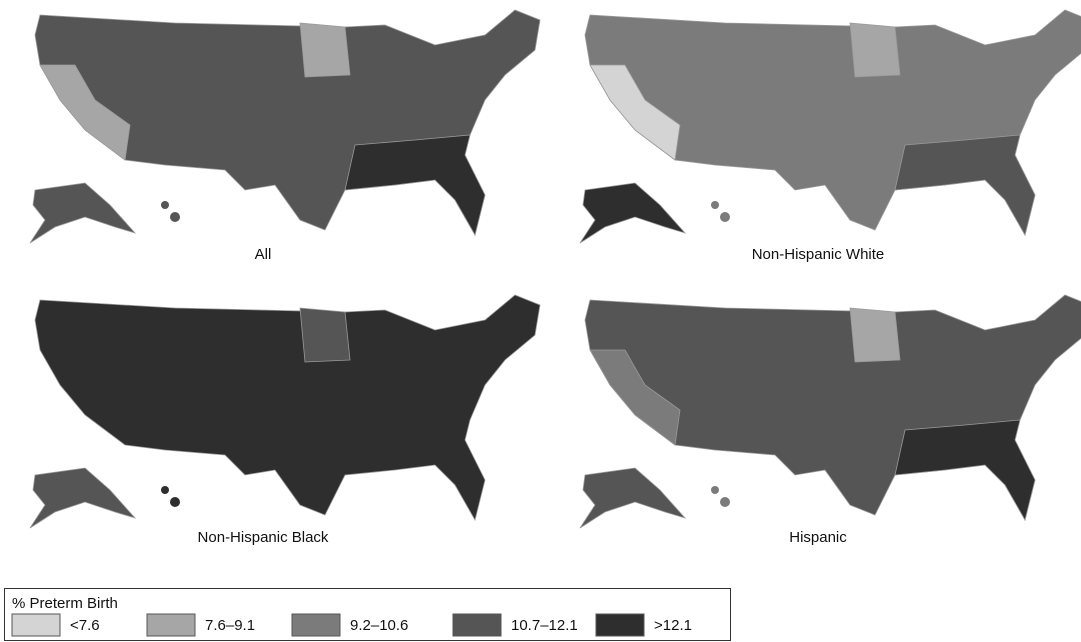  I want to click on legend-title: % Preterm Birth, so click(65, 603).